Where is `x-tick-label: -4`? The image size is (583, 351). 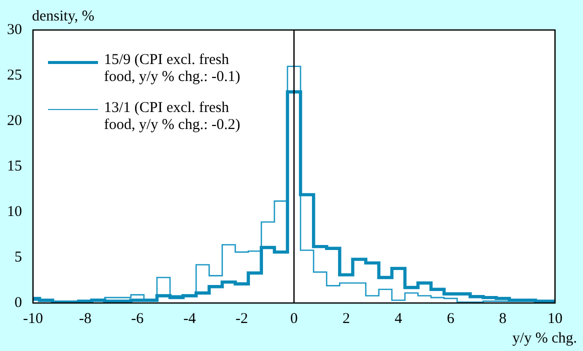 x-tick-label: -4 is located at coordinates (189, 318).